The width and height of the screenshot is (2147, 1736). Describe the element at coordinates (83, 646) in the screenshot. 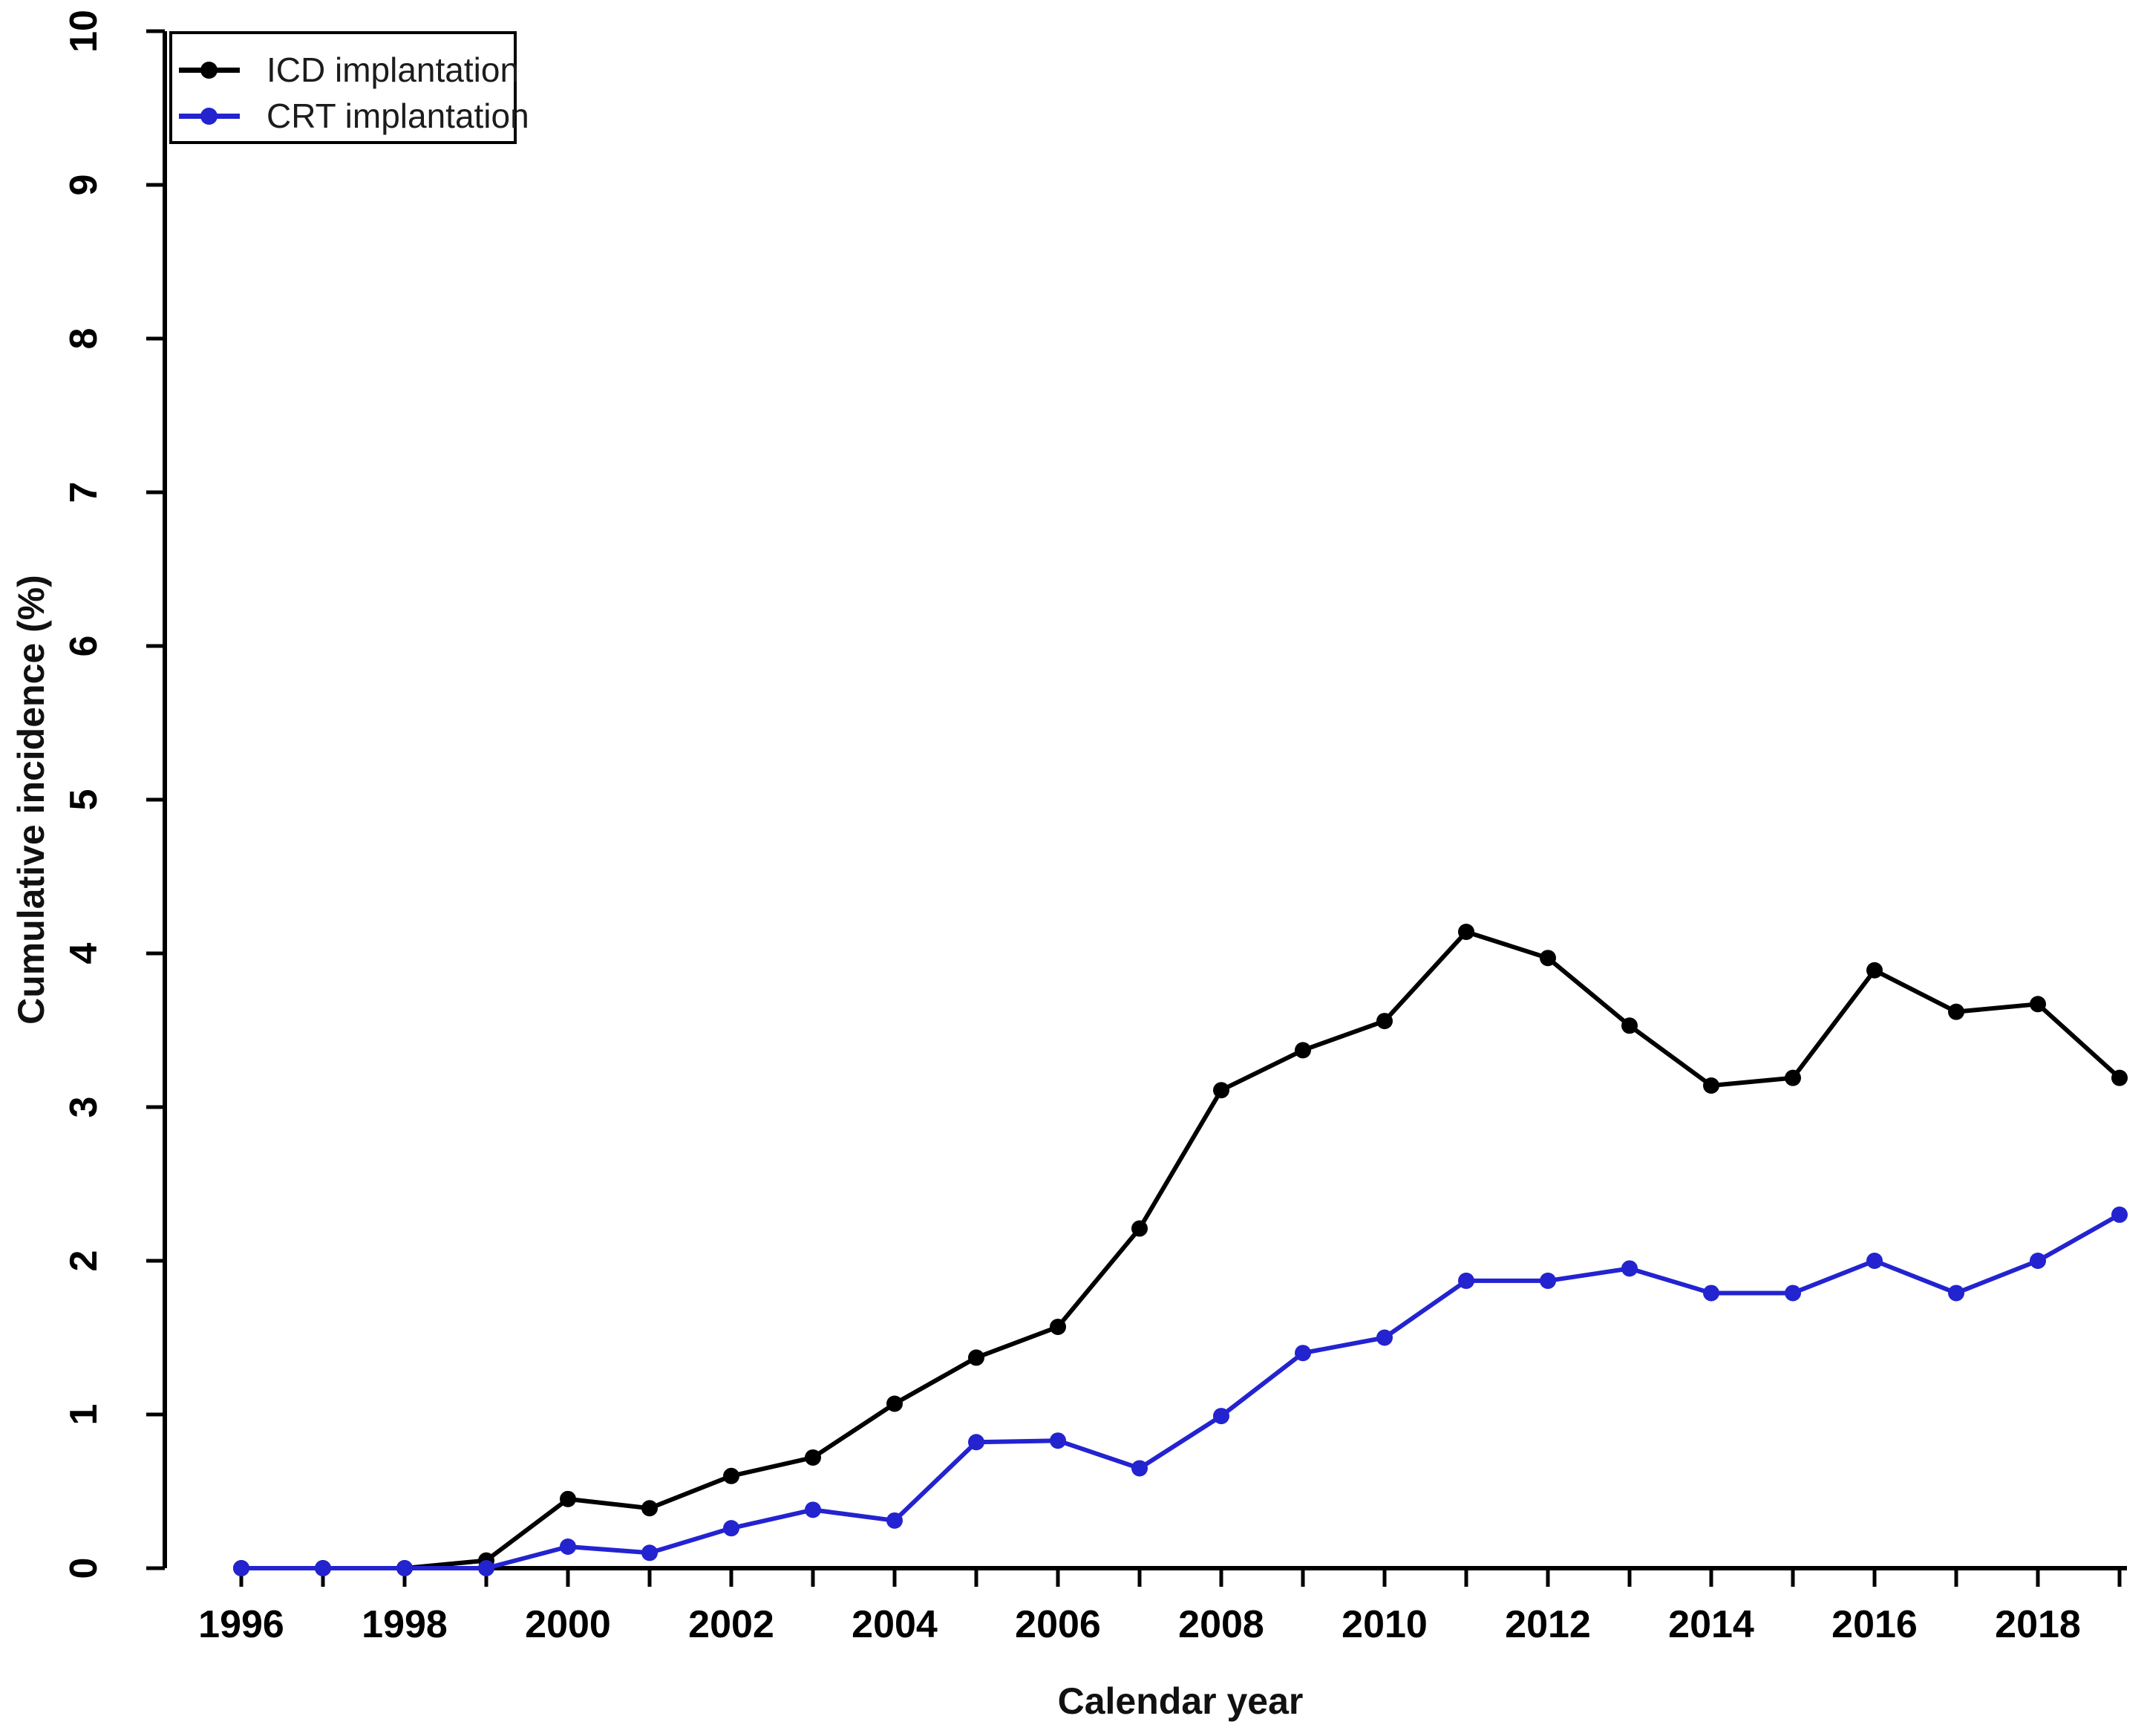

I see `y-tick-label: 6` at that location.